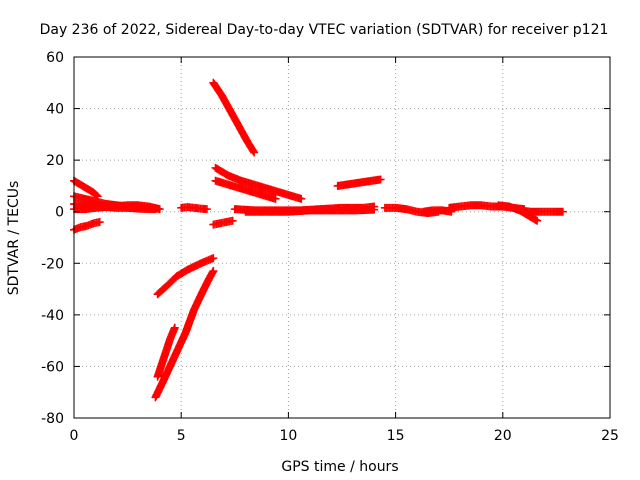  I want to click on x-tick-label: 0, so click(74, 436).